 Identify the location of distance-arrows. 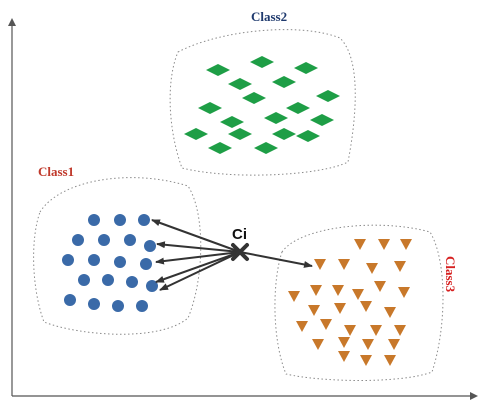
(232, 255).